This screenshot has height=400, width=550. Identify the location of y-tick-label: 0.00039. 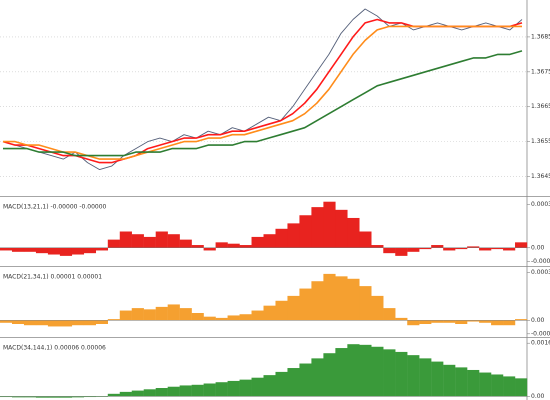
(540, 272).